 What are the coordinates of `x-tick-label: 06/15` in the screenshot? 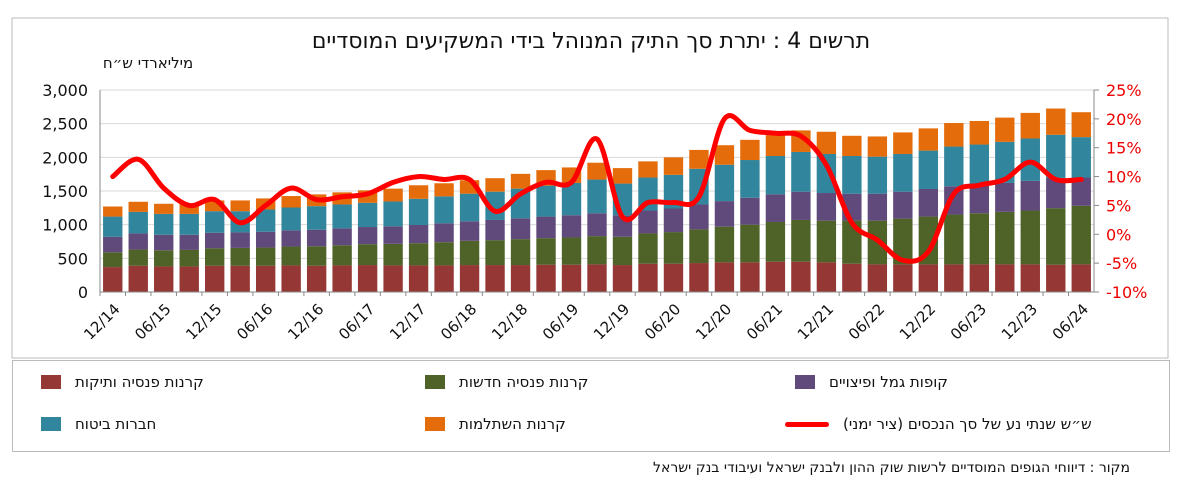 It's located at (152, 321).